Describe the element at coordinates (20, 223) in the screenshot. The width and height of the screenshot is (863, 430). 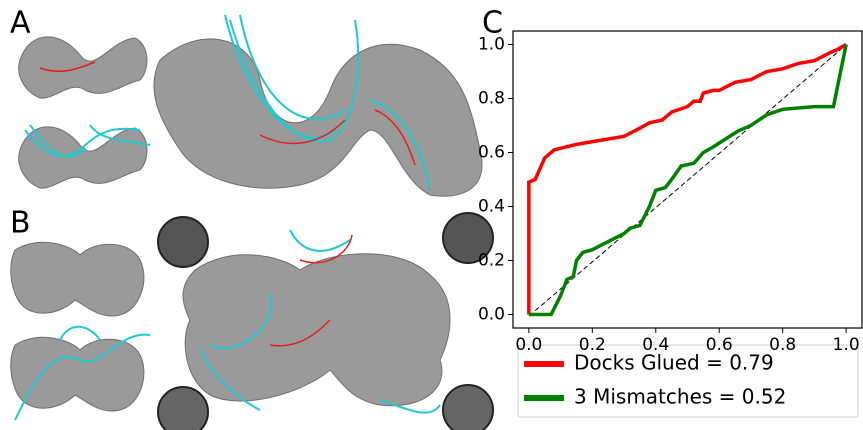
I see `panel-label: B` at that location.